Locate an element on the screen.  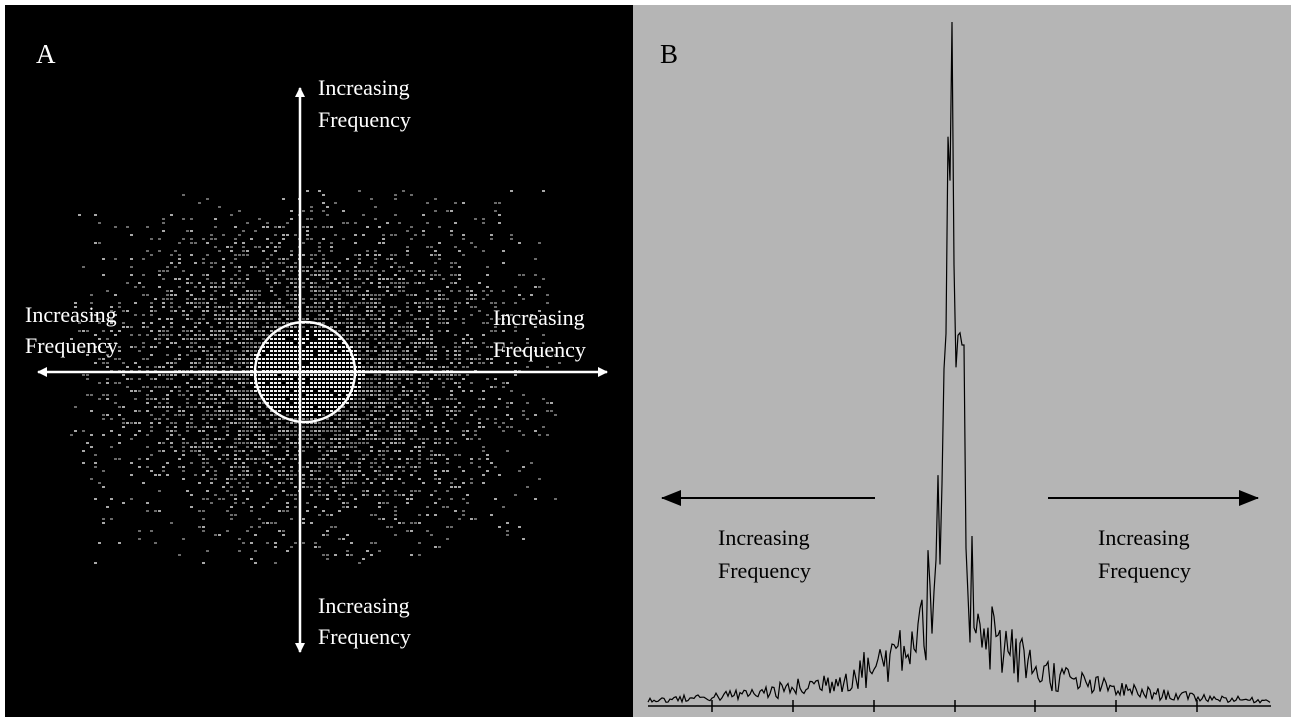
panel-label: B is located at coordinates (669, 54).